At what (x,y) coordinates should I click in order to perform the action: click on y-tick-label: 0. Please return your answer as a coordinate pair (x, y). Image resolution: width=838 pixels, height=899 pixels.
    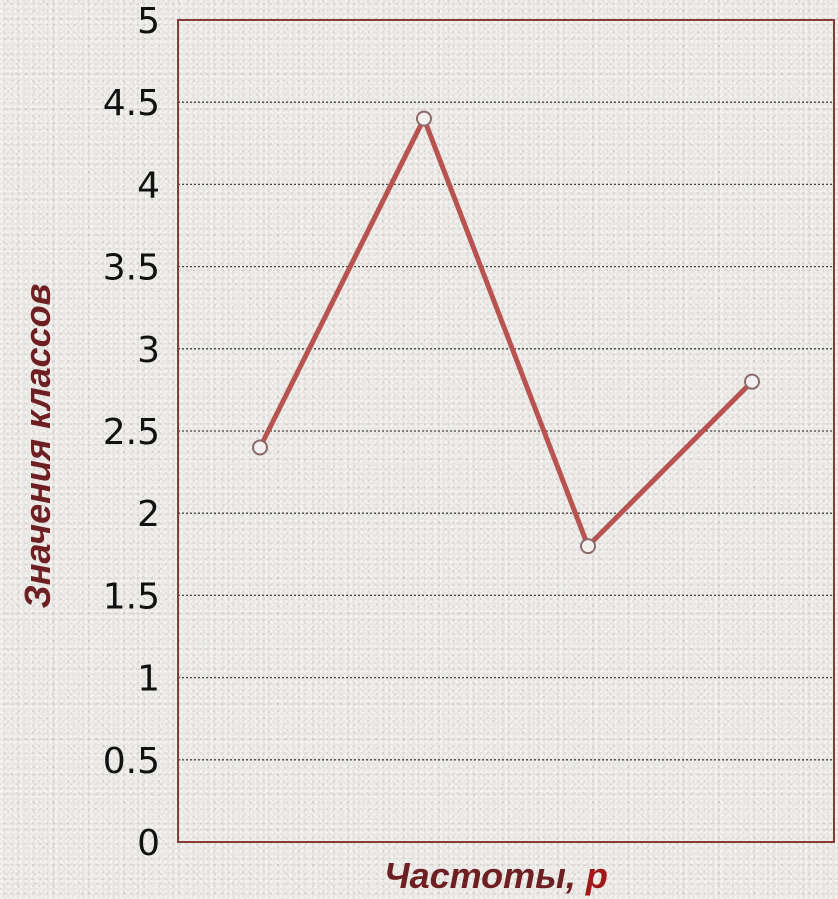
    Looking at the image, I should click on (148, 843).